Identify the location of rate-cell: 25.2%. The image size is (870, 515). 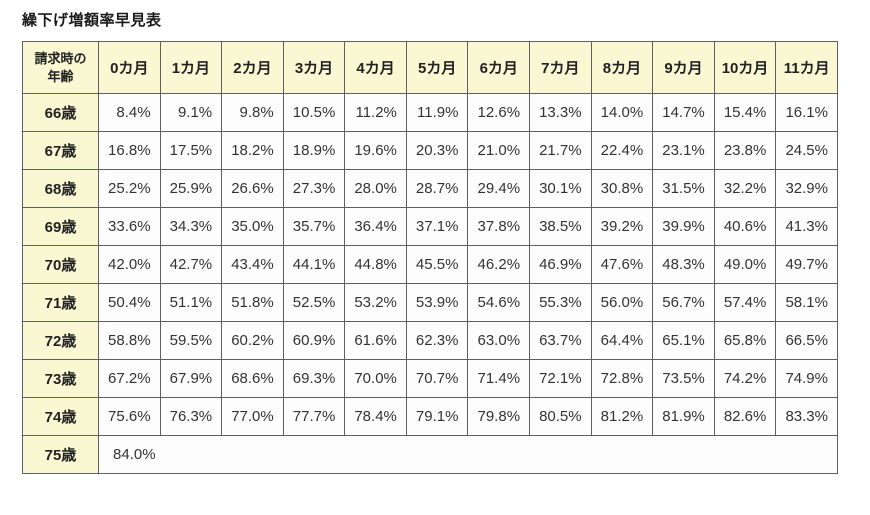
(129, 188).